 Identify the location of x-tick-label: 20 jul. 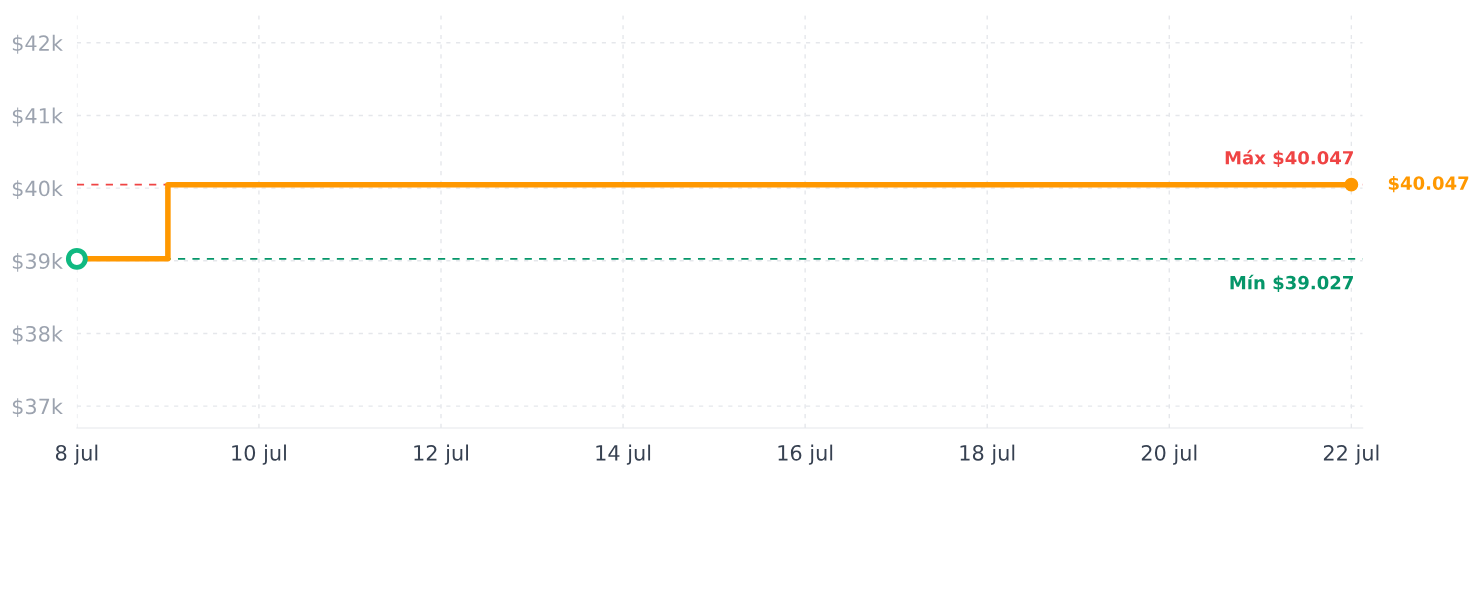
(1169, 454).